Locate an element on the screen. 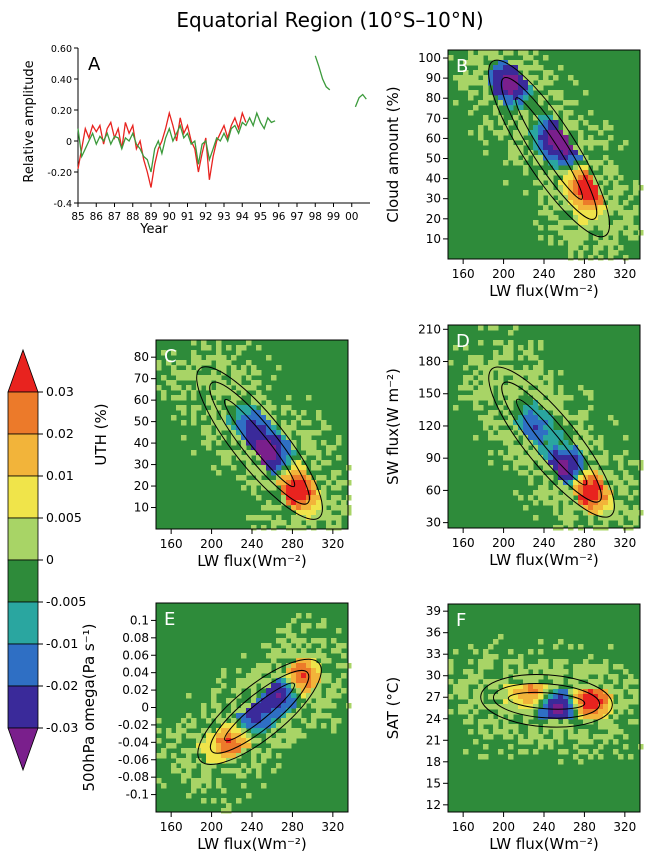 The width and height of the screenshot is (660, 864). e-ytick-label: -0.08 is located at coordinates (133, 777).